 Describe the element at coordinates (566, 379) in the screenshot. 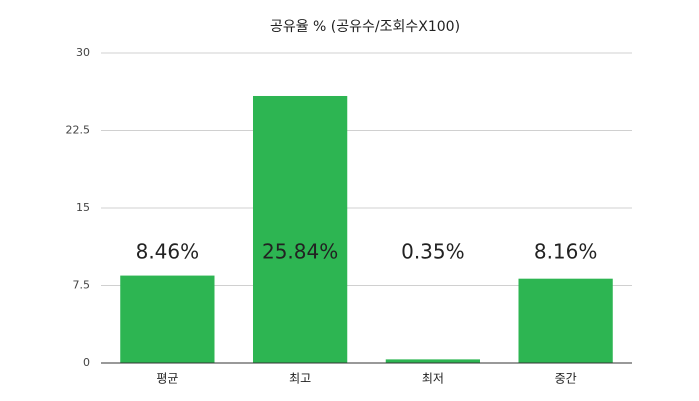

I see `x-tick-label: 중간` at that location.